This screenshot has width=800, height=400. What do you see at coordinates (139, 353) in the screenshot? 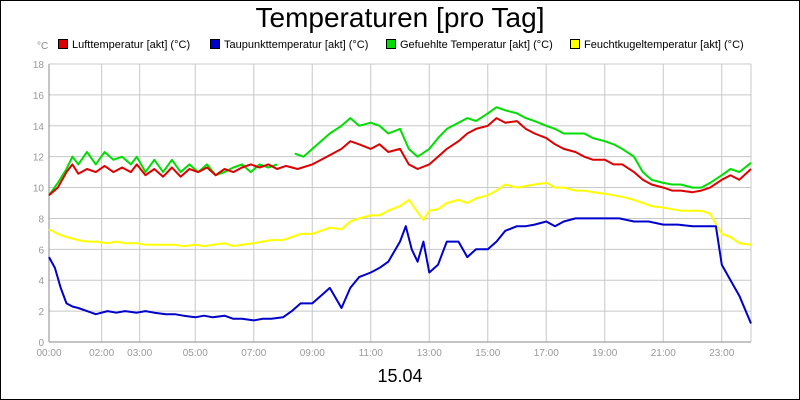
I see `x-tick-label: 03:00` at bounding box center [139, 353].